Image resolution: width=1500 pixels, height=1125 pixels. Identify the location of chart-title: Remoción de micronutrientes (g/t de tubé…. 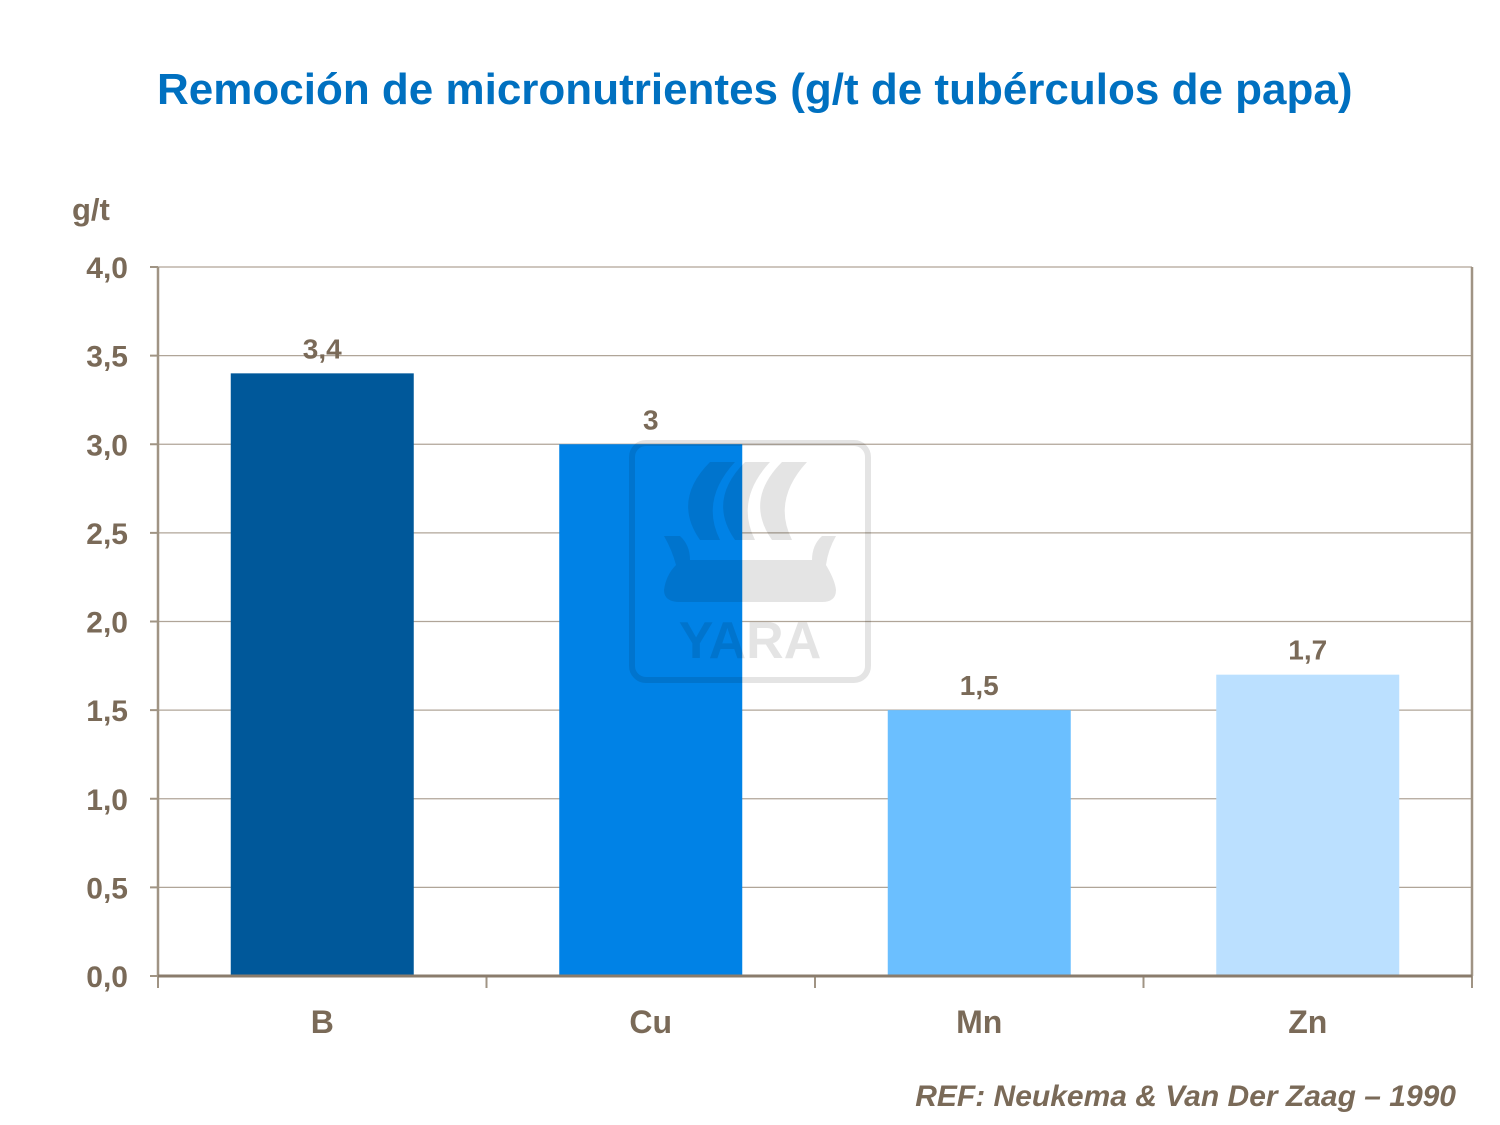
(755, 89).